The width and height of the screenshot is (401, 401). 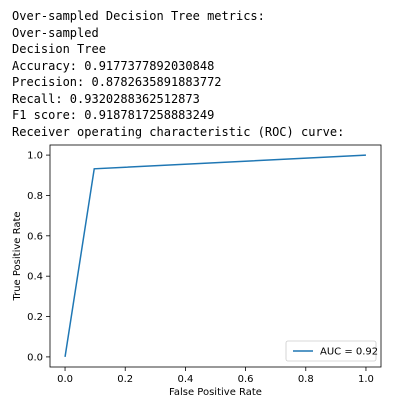 What do you see at coordinates (215, 392) in the screenshot?
I see `x-axis-label: False Positive Rate` at bounding box center [215, 392].